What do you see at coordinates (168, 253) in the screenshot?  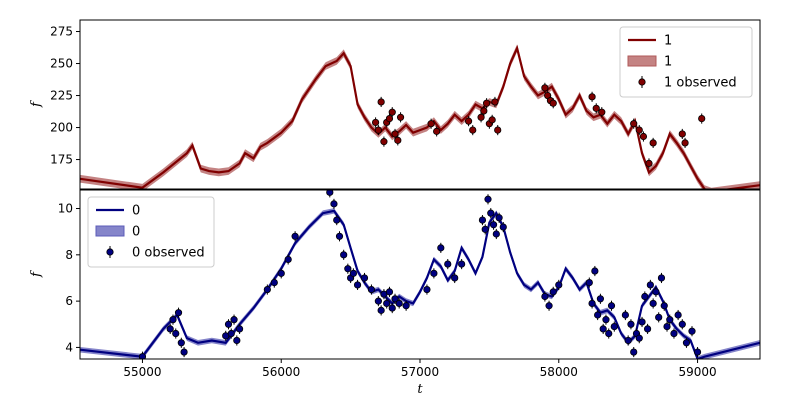 I see `legend-label: 0 observed` at bounding box center [168, 253].